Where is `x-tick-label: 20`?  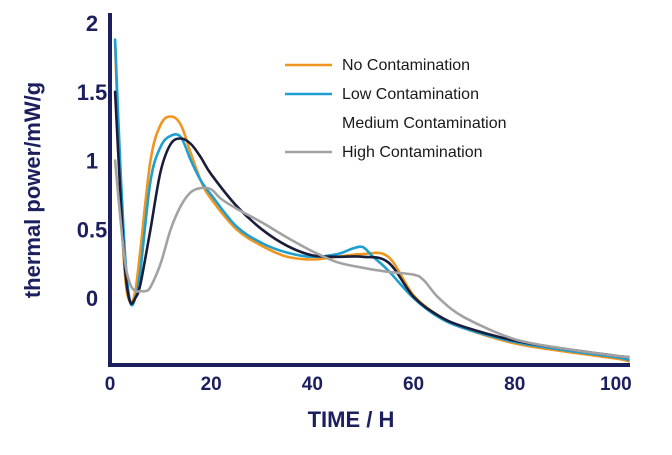 x-tick-label: 20 is located at coordinates (211, 384).